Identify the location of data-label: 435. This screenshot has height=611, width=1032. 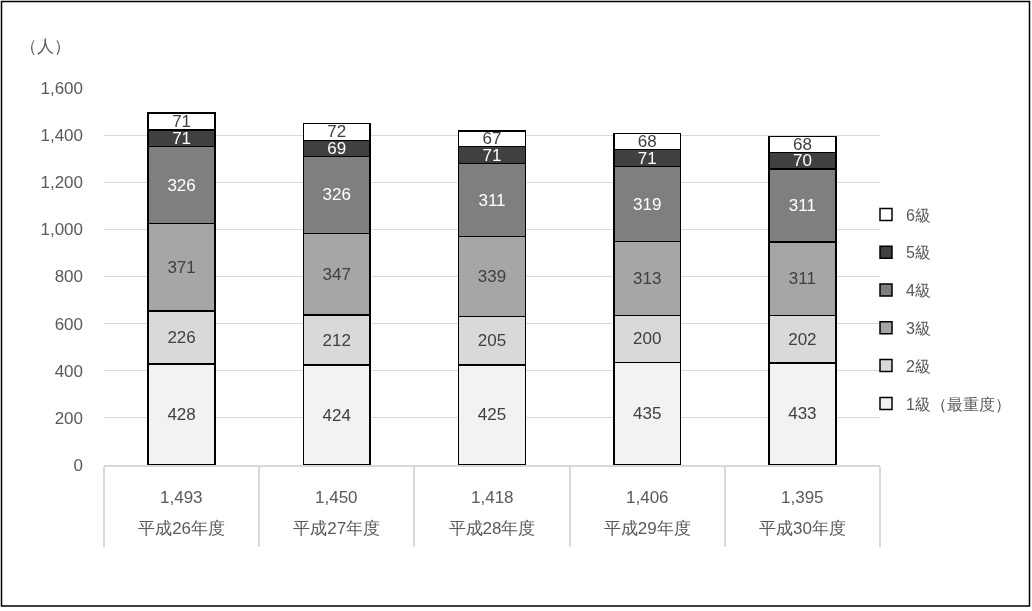
(647, 414).